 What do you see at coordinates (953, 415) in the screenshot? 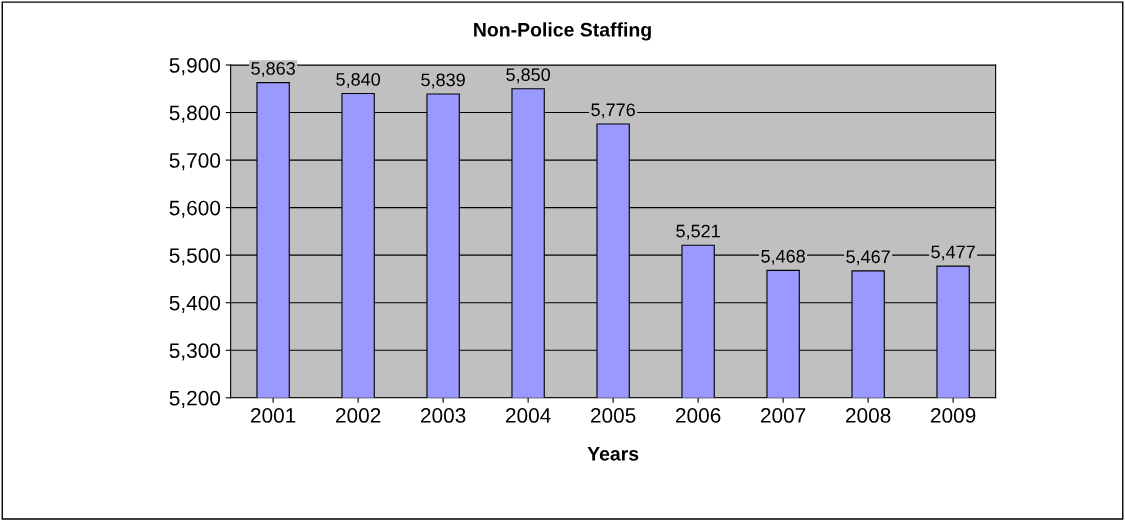
I see `x-tick-label: 2009` at bounding box center [953, 415].